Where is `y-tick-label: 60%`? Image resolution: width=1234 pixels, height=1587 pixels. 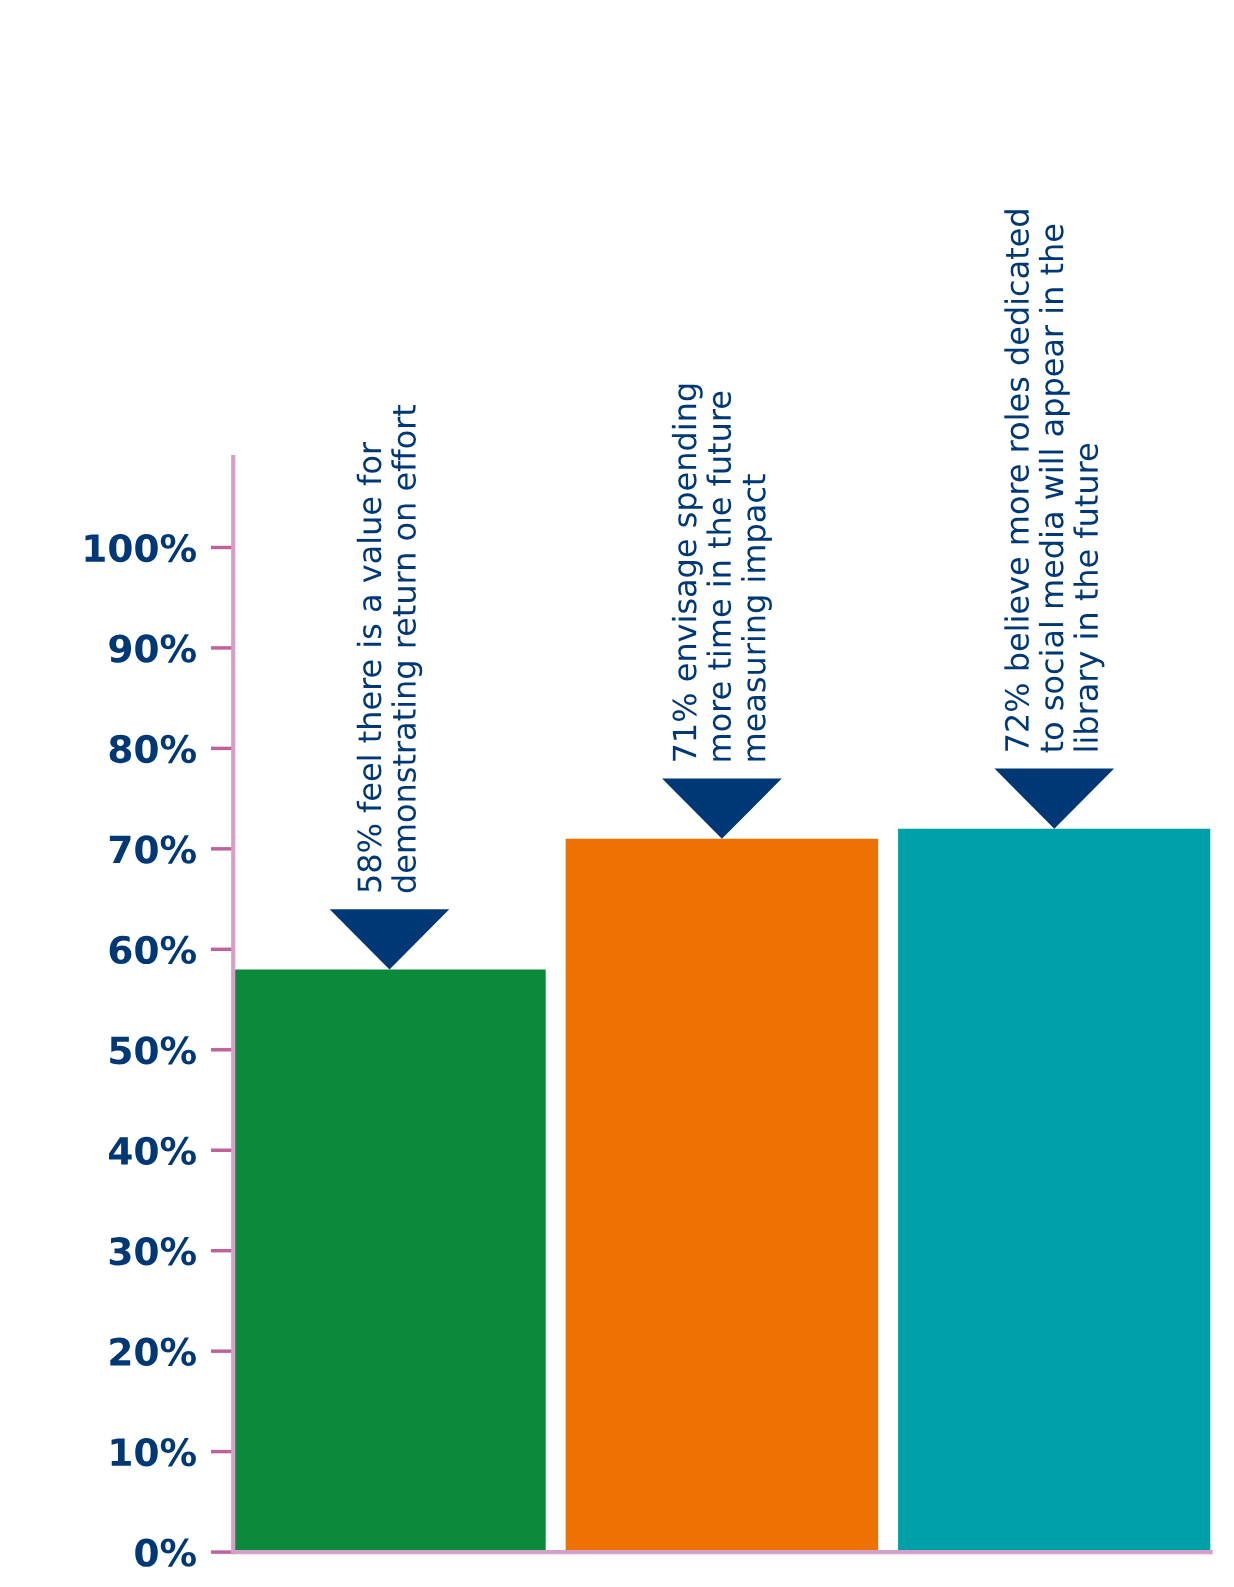 y-tick-label: 60% is located at coordinates (152, 950).